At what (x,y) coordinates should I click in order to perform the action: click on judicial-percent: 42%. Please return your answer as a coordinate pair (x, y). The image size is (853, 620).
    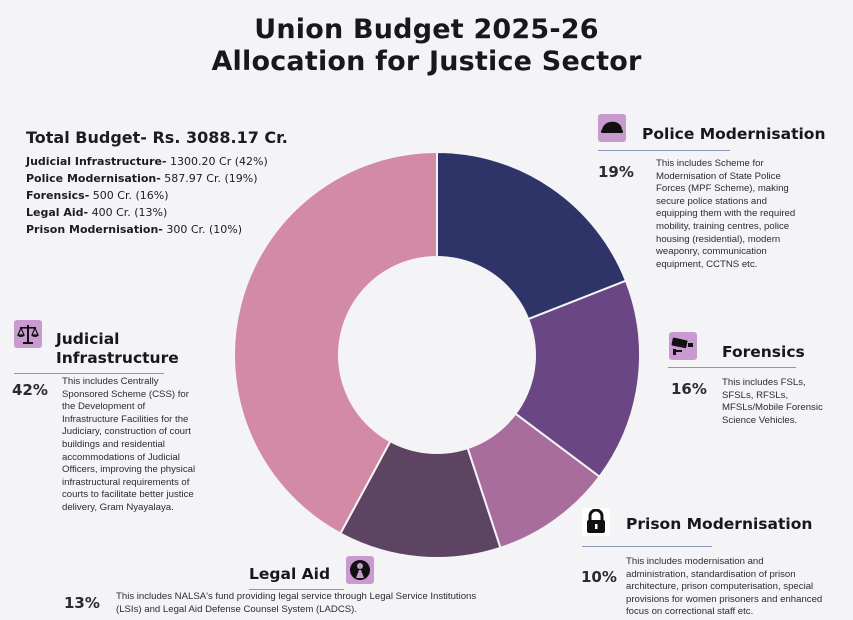
    Looking at the image, I should click on (30, 390).